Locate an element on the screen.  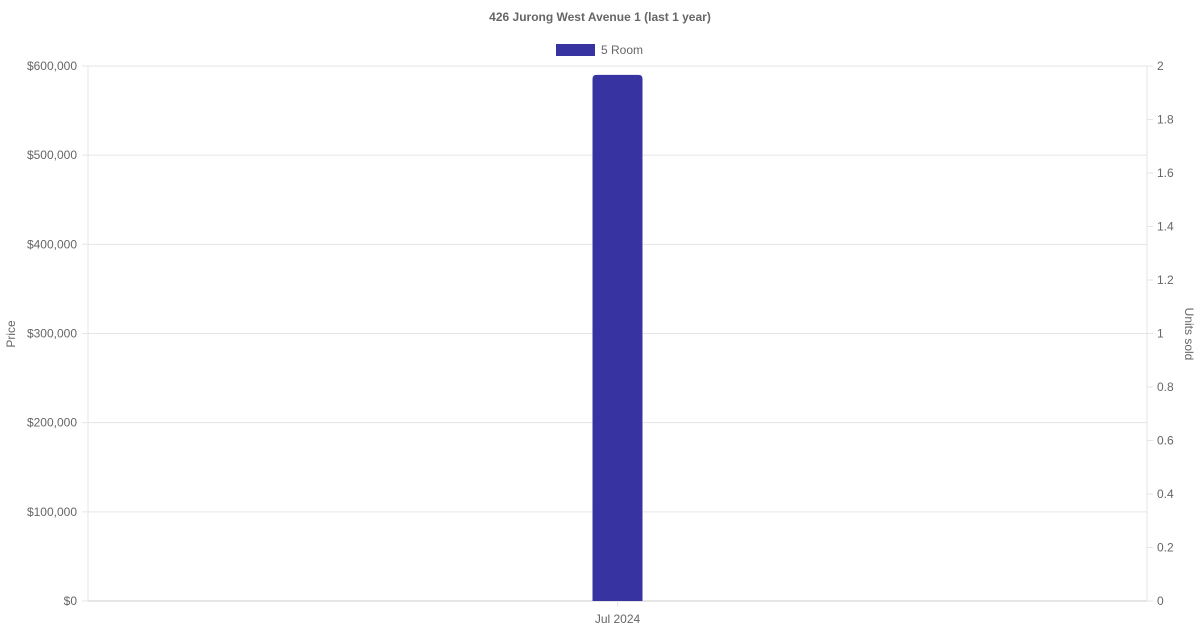
y-tick-label: $200,000 is located at coordinates (52, 423).